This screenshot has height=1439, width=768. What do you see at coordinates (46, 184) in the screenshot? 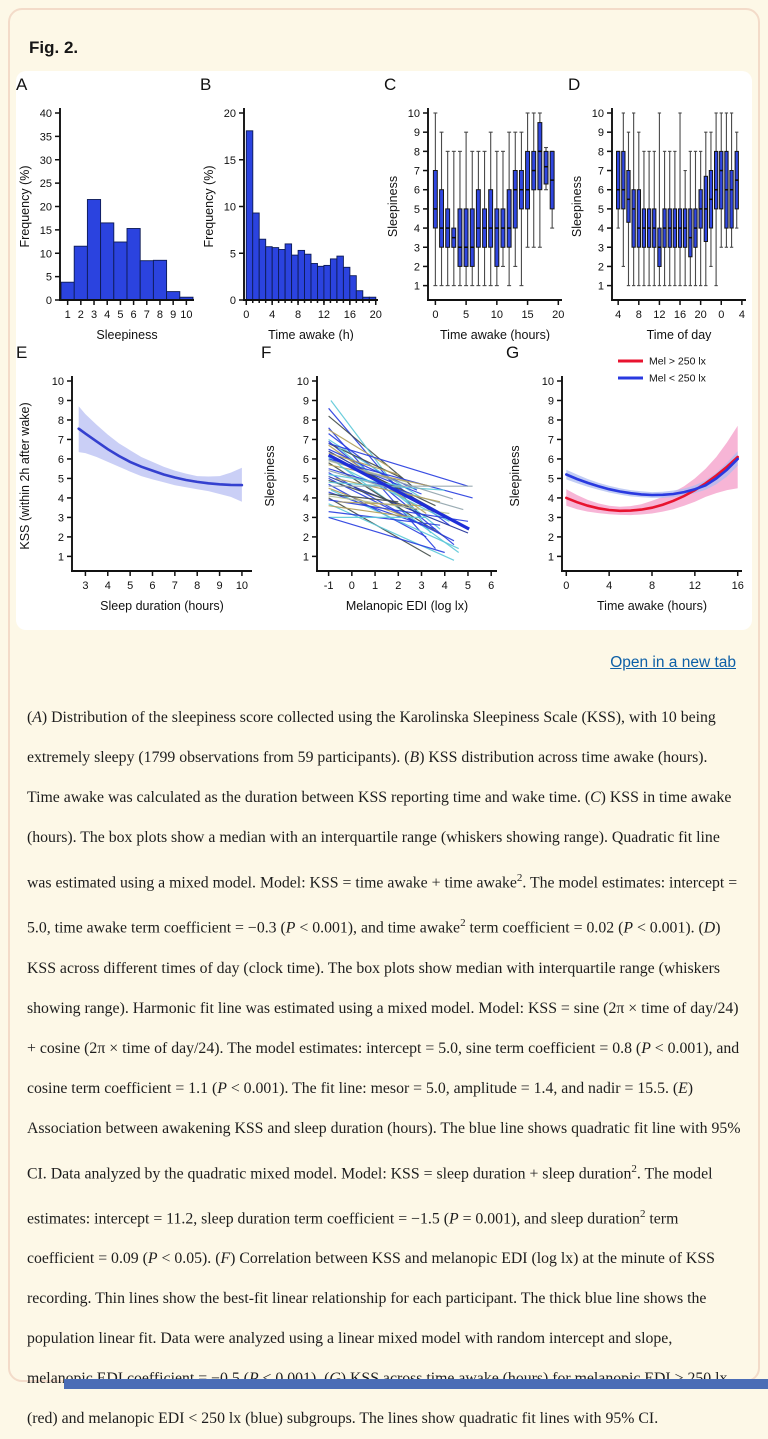
I see `svg-text: 25` at bounding box center [46, 184].